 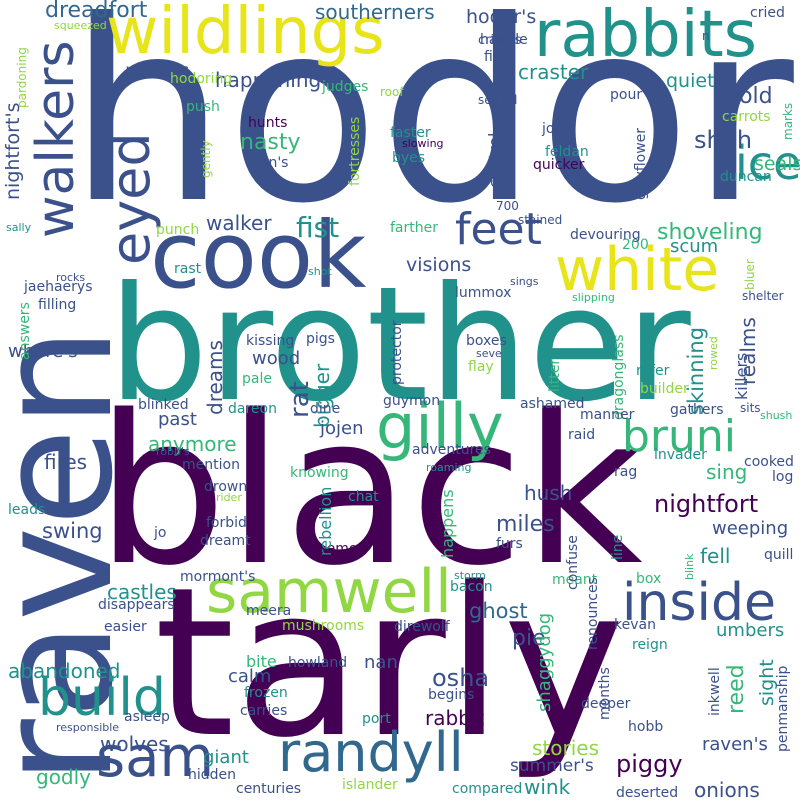 What do you see at coordinates (226, 487) in the screenshot?
I see `word-drown: drown` at bounding box center [226, 487].